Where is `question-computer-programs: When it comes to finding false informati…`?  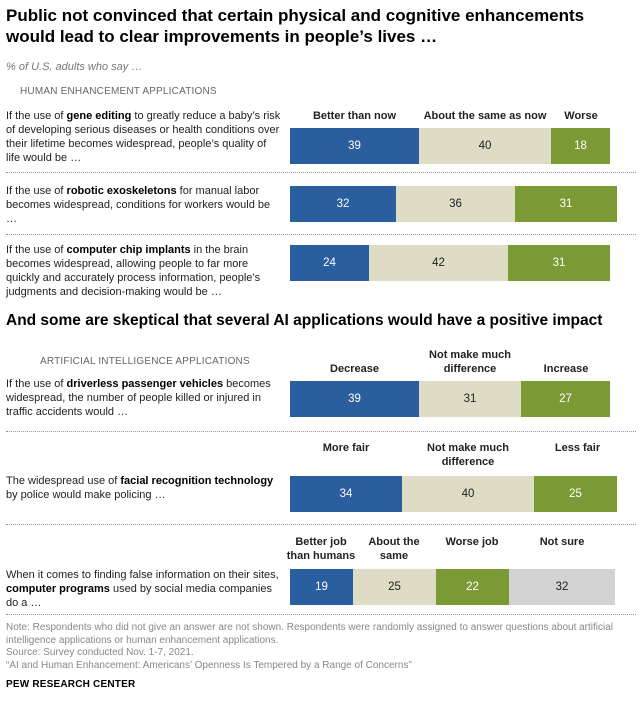
question-computer-programs: When it comes to finding false informati… is located at coordinates (142, 589).